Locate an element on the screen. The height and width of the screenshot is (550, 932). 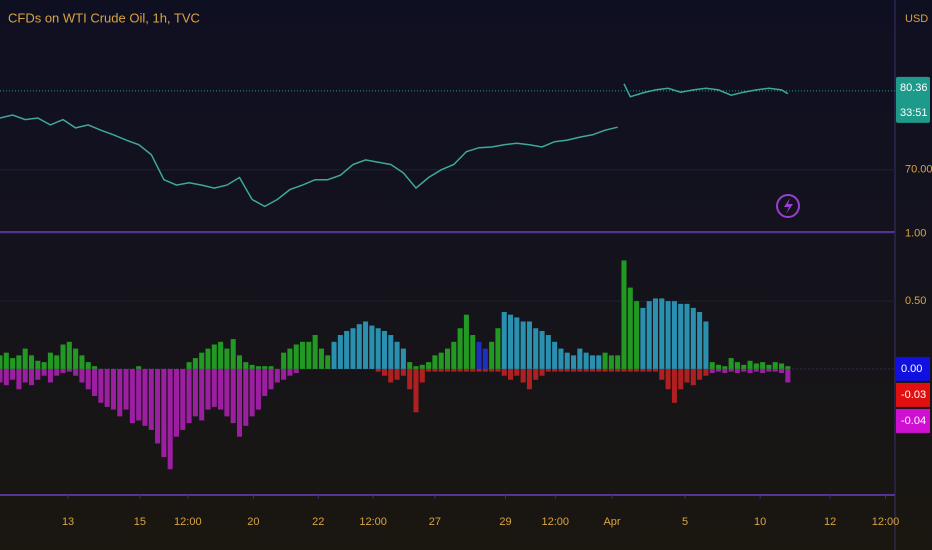
x-tick-label: 22 is located at coordinates (318, 522).